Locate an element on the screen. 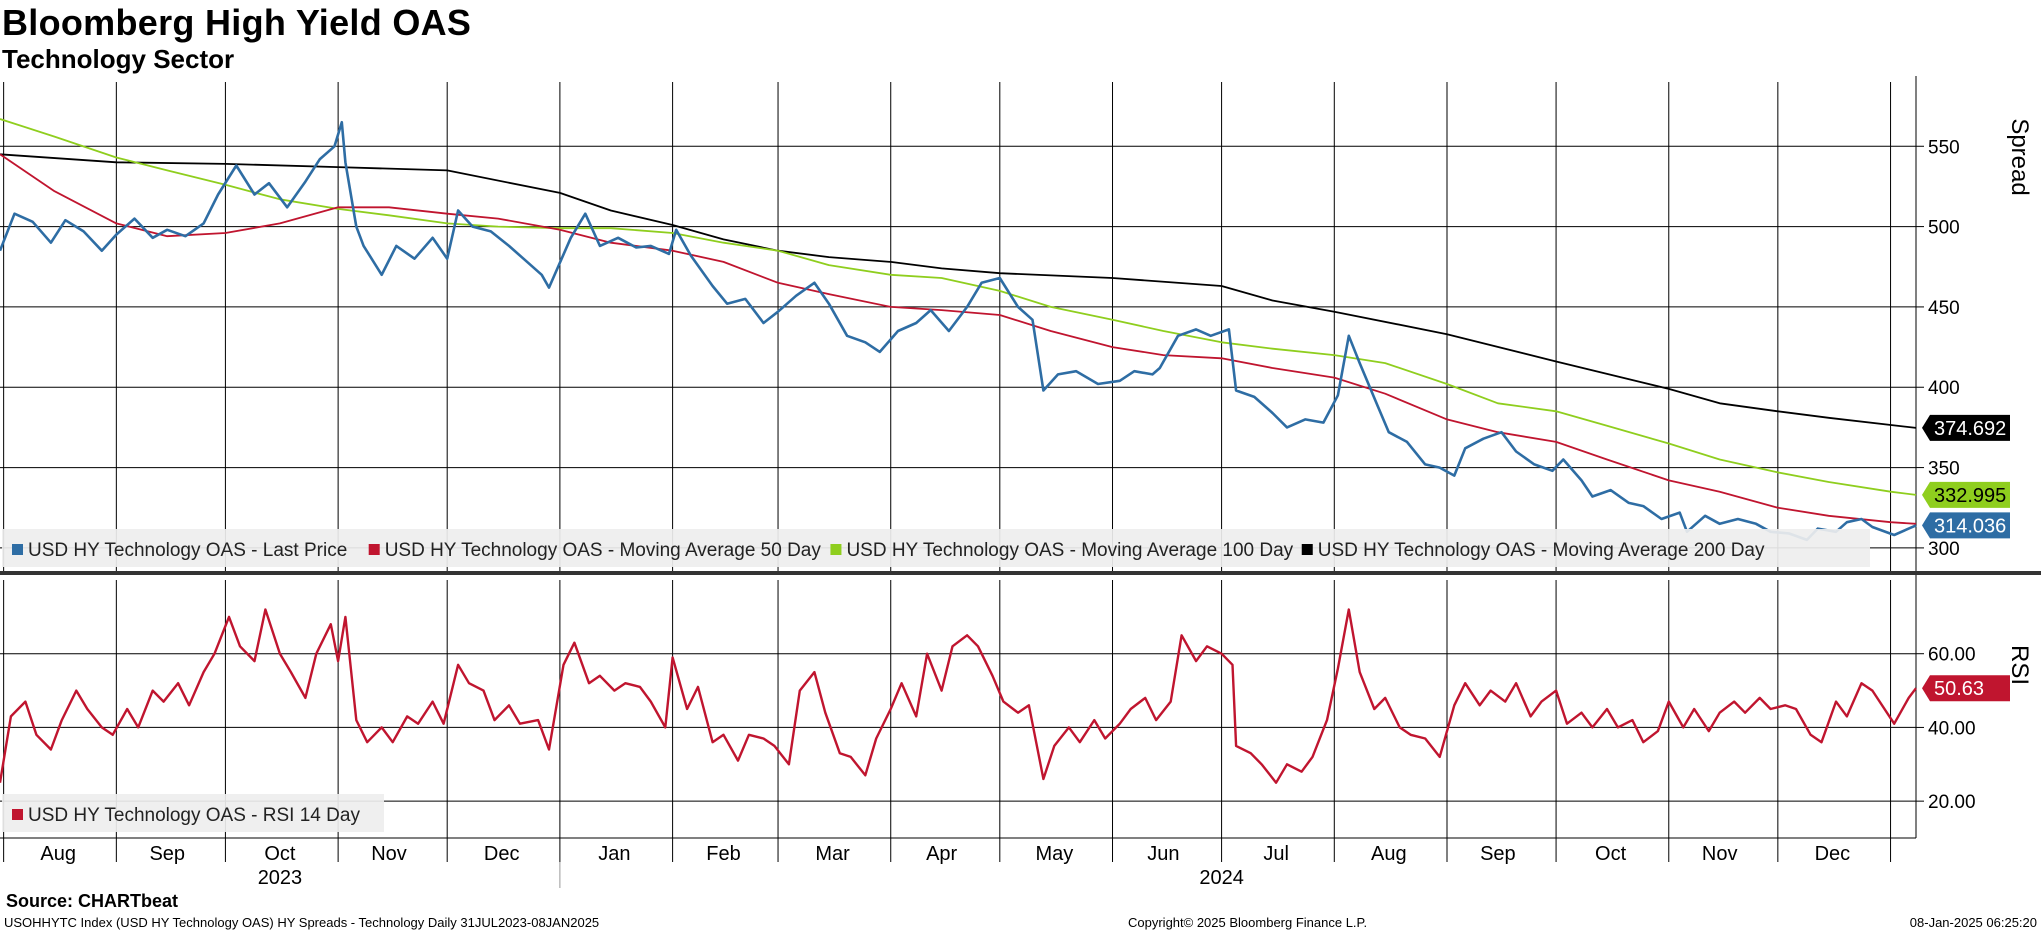 Image resolution: width=2041 pixels, height=932 pixels. legend-swatch-ma200 is located at coordinates (1307, 549).